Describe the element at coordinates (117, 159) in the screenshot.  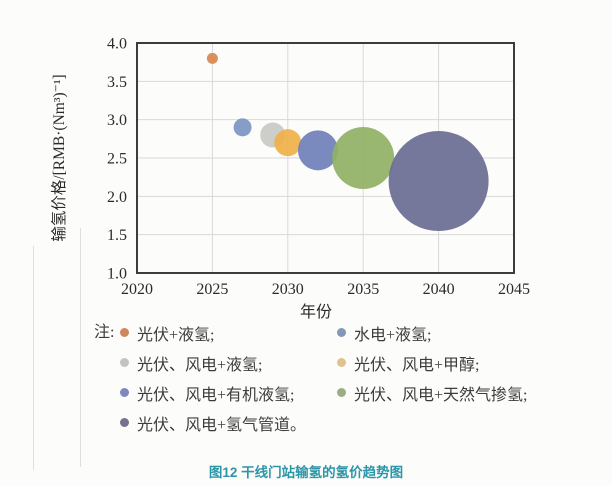
I see `y-tick-label: 2.5` at that location.